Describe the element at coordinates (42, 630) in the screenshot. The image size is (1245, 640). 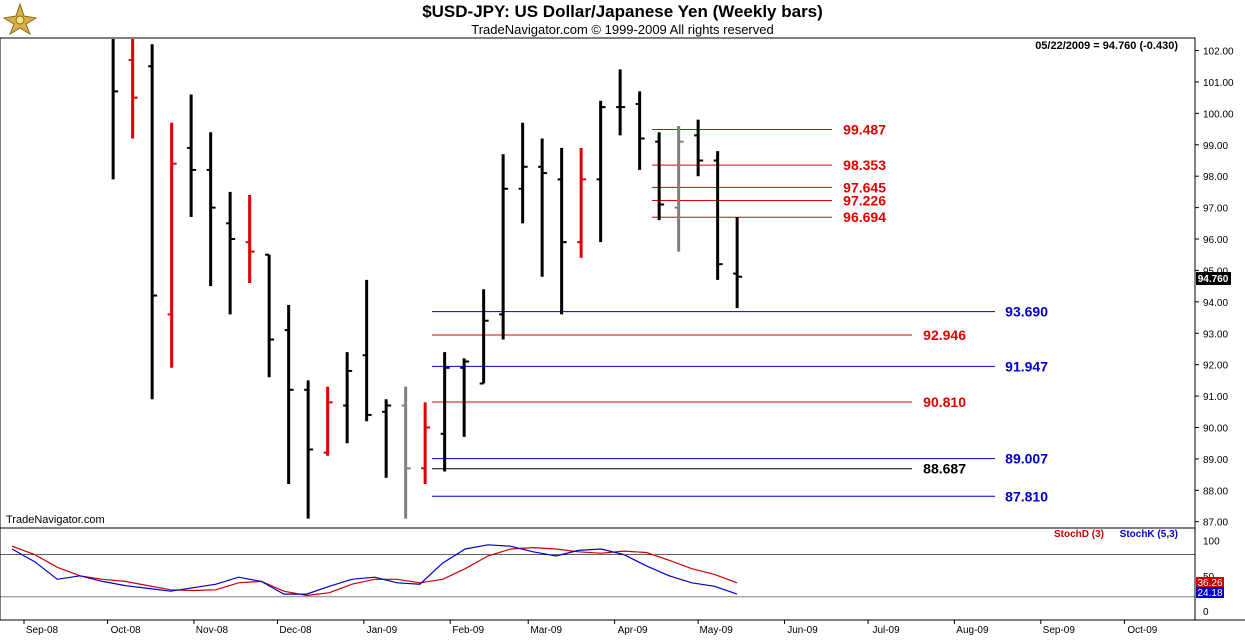
I see `x-tick-label: Sep-08` at that location.